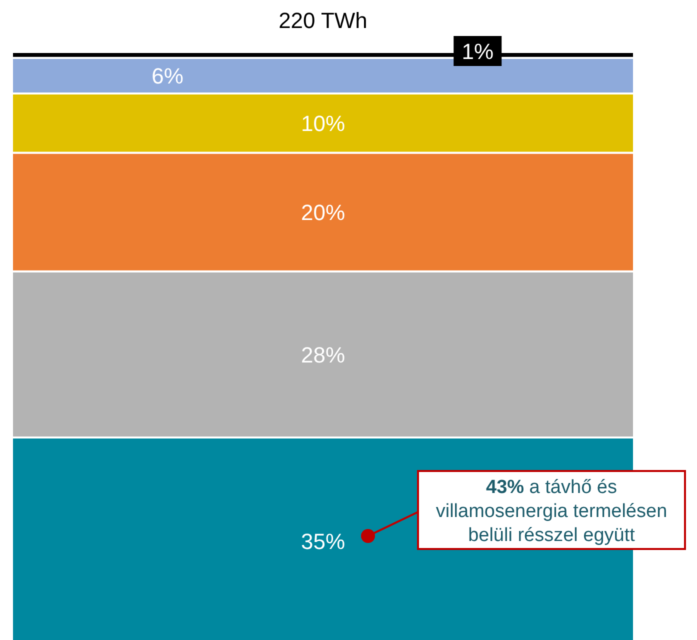 This screenshot has width=697, height=640. What do you see at coordinates (323, 123) in the screenshot?
I see `data-label: 10%` at bounding box center [323, 123].